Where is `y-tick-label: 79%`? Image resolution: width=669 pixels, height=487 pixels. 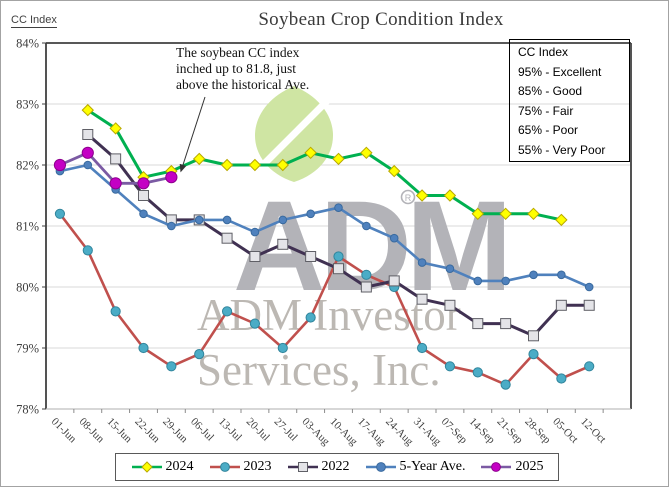 y-tick-label: 79% is located at coordinates (27, 349).